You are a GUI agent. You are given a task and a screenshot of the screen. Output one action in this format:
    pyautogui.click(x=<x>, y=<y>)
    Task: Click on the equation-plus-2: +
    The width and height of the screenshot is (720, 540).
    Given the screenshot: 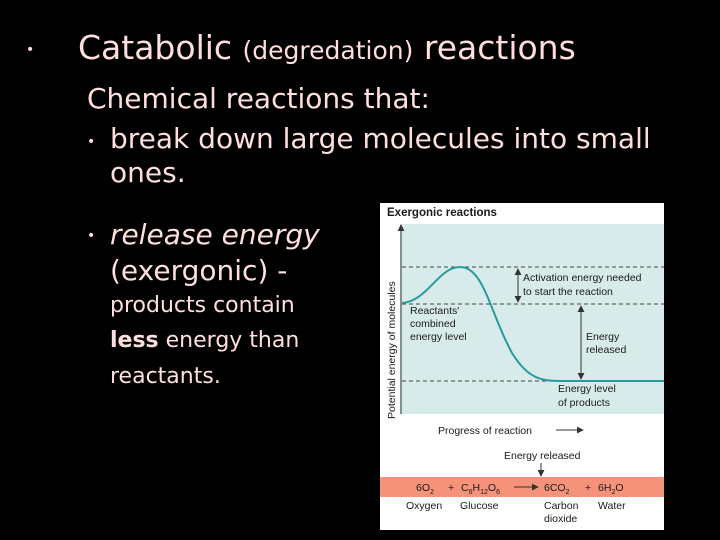 What is the action you would take?
    pyautogui.click(x=588, y=488)
    